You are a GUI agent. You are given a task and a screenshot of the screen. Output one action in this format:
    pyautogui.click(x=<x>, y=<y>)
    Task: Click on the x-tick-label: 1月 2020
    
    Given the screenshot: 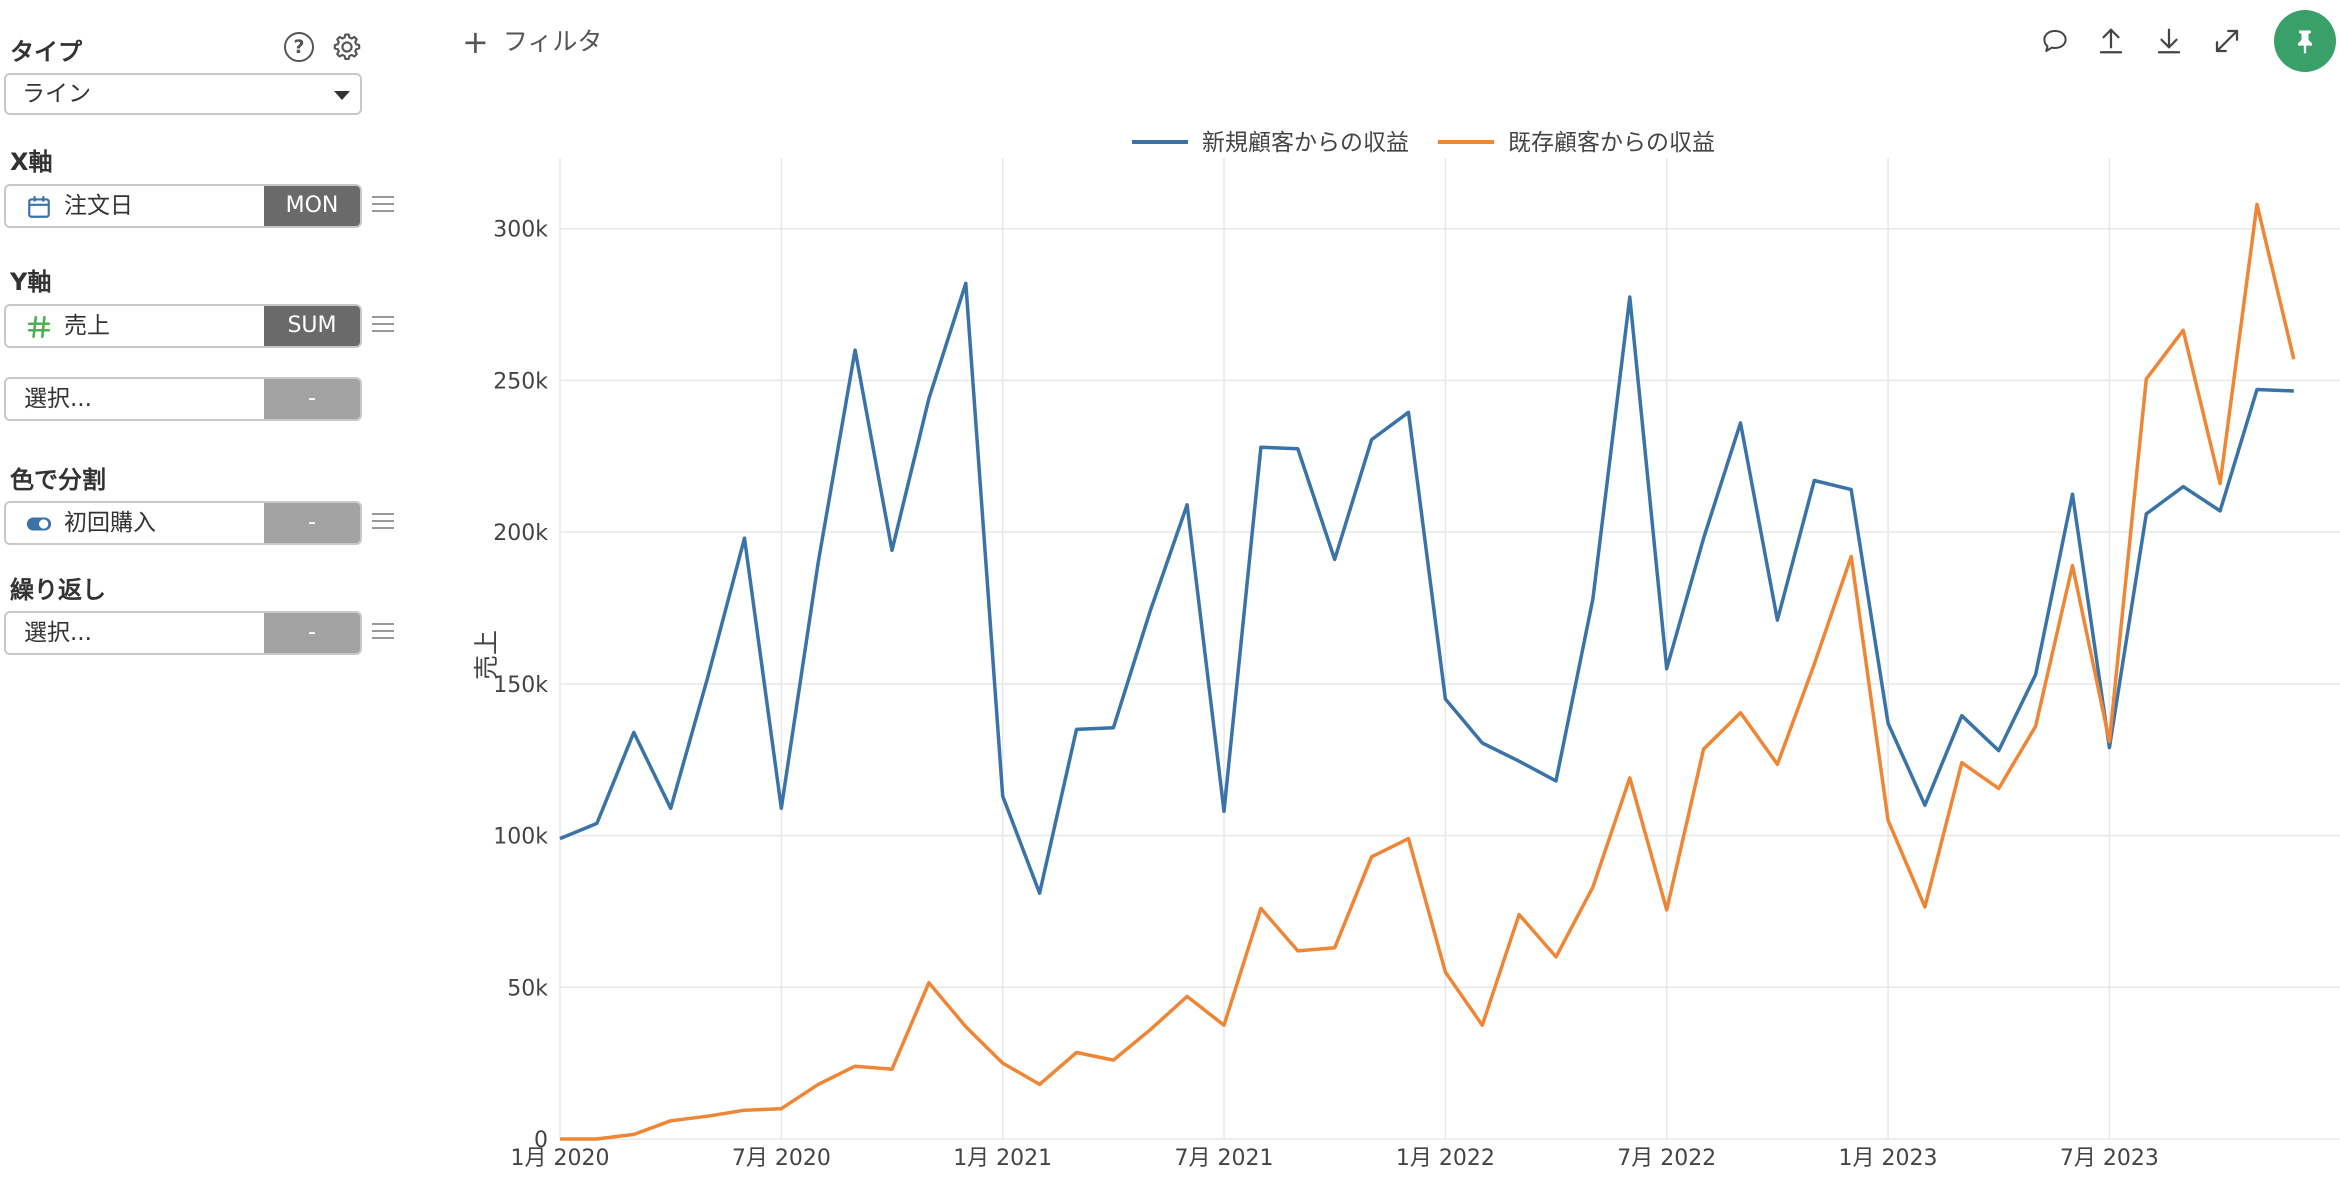 What is the action you would take?
    pyautogui.click(x=560, y=1158)
    